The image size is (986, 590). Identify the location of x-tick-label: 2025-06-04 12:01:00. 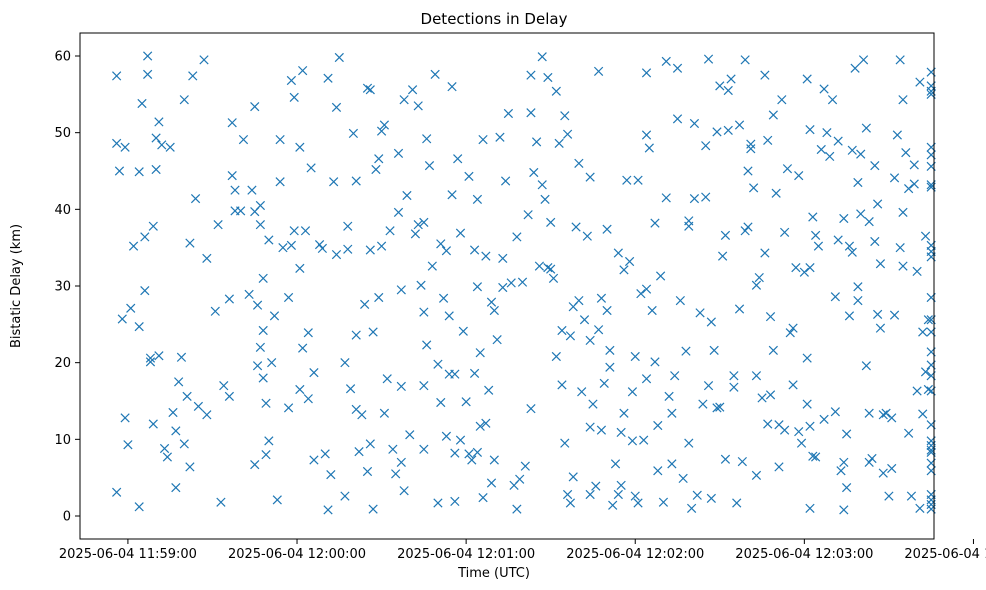
(466, 554).